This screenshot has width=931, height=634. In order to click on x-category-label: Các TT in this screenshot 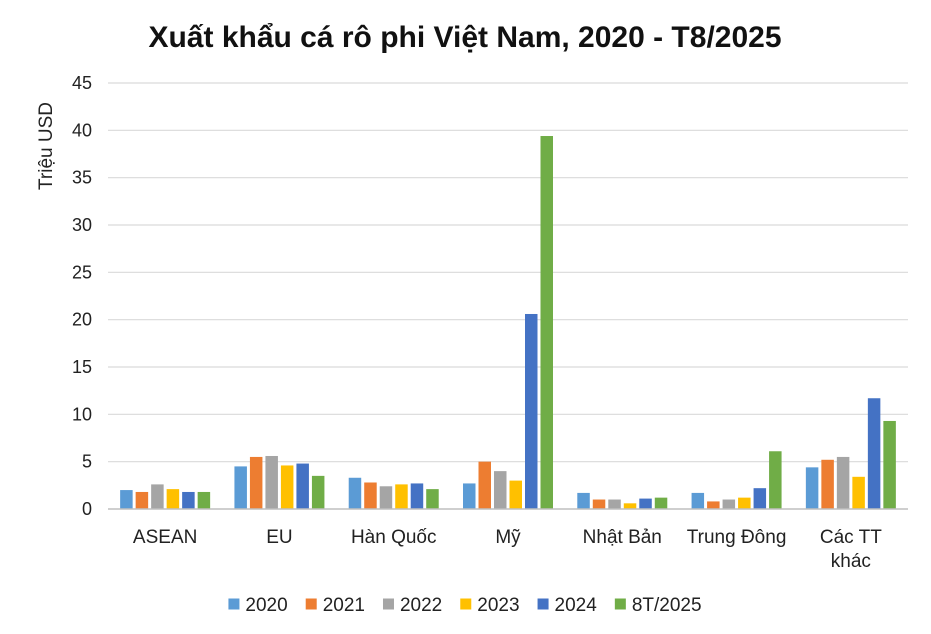, I will do `click(851, 537)`.